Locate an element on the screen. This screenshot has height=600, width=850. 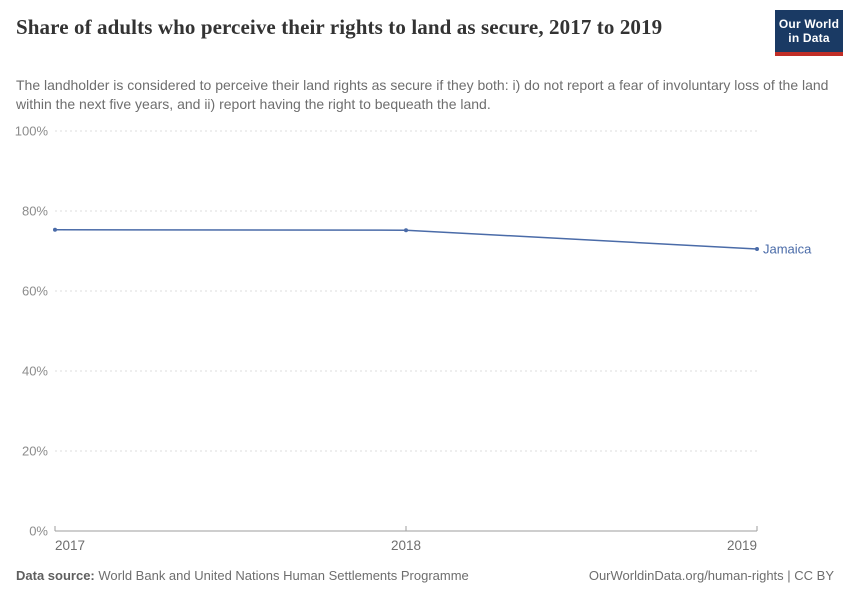
owid-logo: Our World in Data is located at coordinates (809, 33).